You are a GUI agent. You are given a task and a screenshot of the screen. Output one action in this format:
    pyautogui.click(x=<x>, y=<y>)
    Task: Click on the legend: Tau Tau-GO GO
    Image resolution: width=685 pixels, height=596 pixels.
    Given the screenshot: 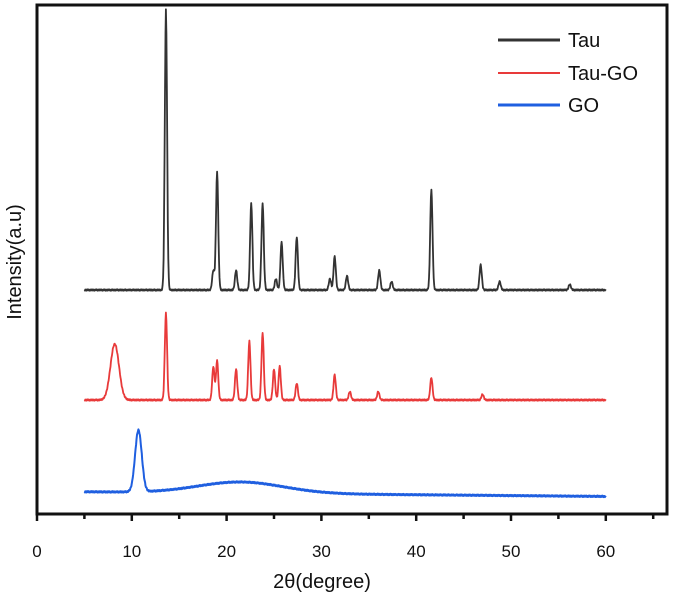 What is the action you would take?
    pyautogui.click(x=568, y=73)
    